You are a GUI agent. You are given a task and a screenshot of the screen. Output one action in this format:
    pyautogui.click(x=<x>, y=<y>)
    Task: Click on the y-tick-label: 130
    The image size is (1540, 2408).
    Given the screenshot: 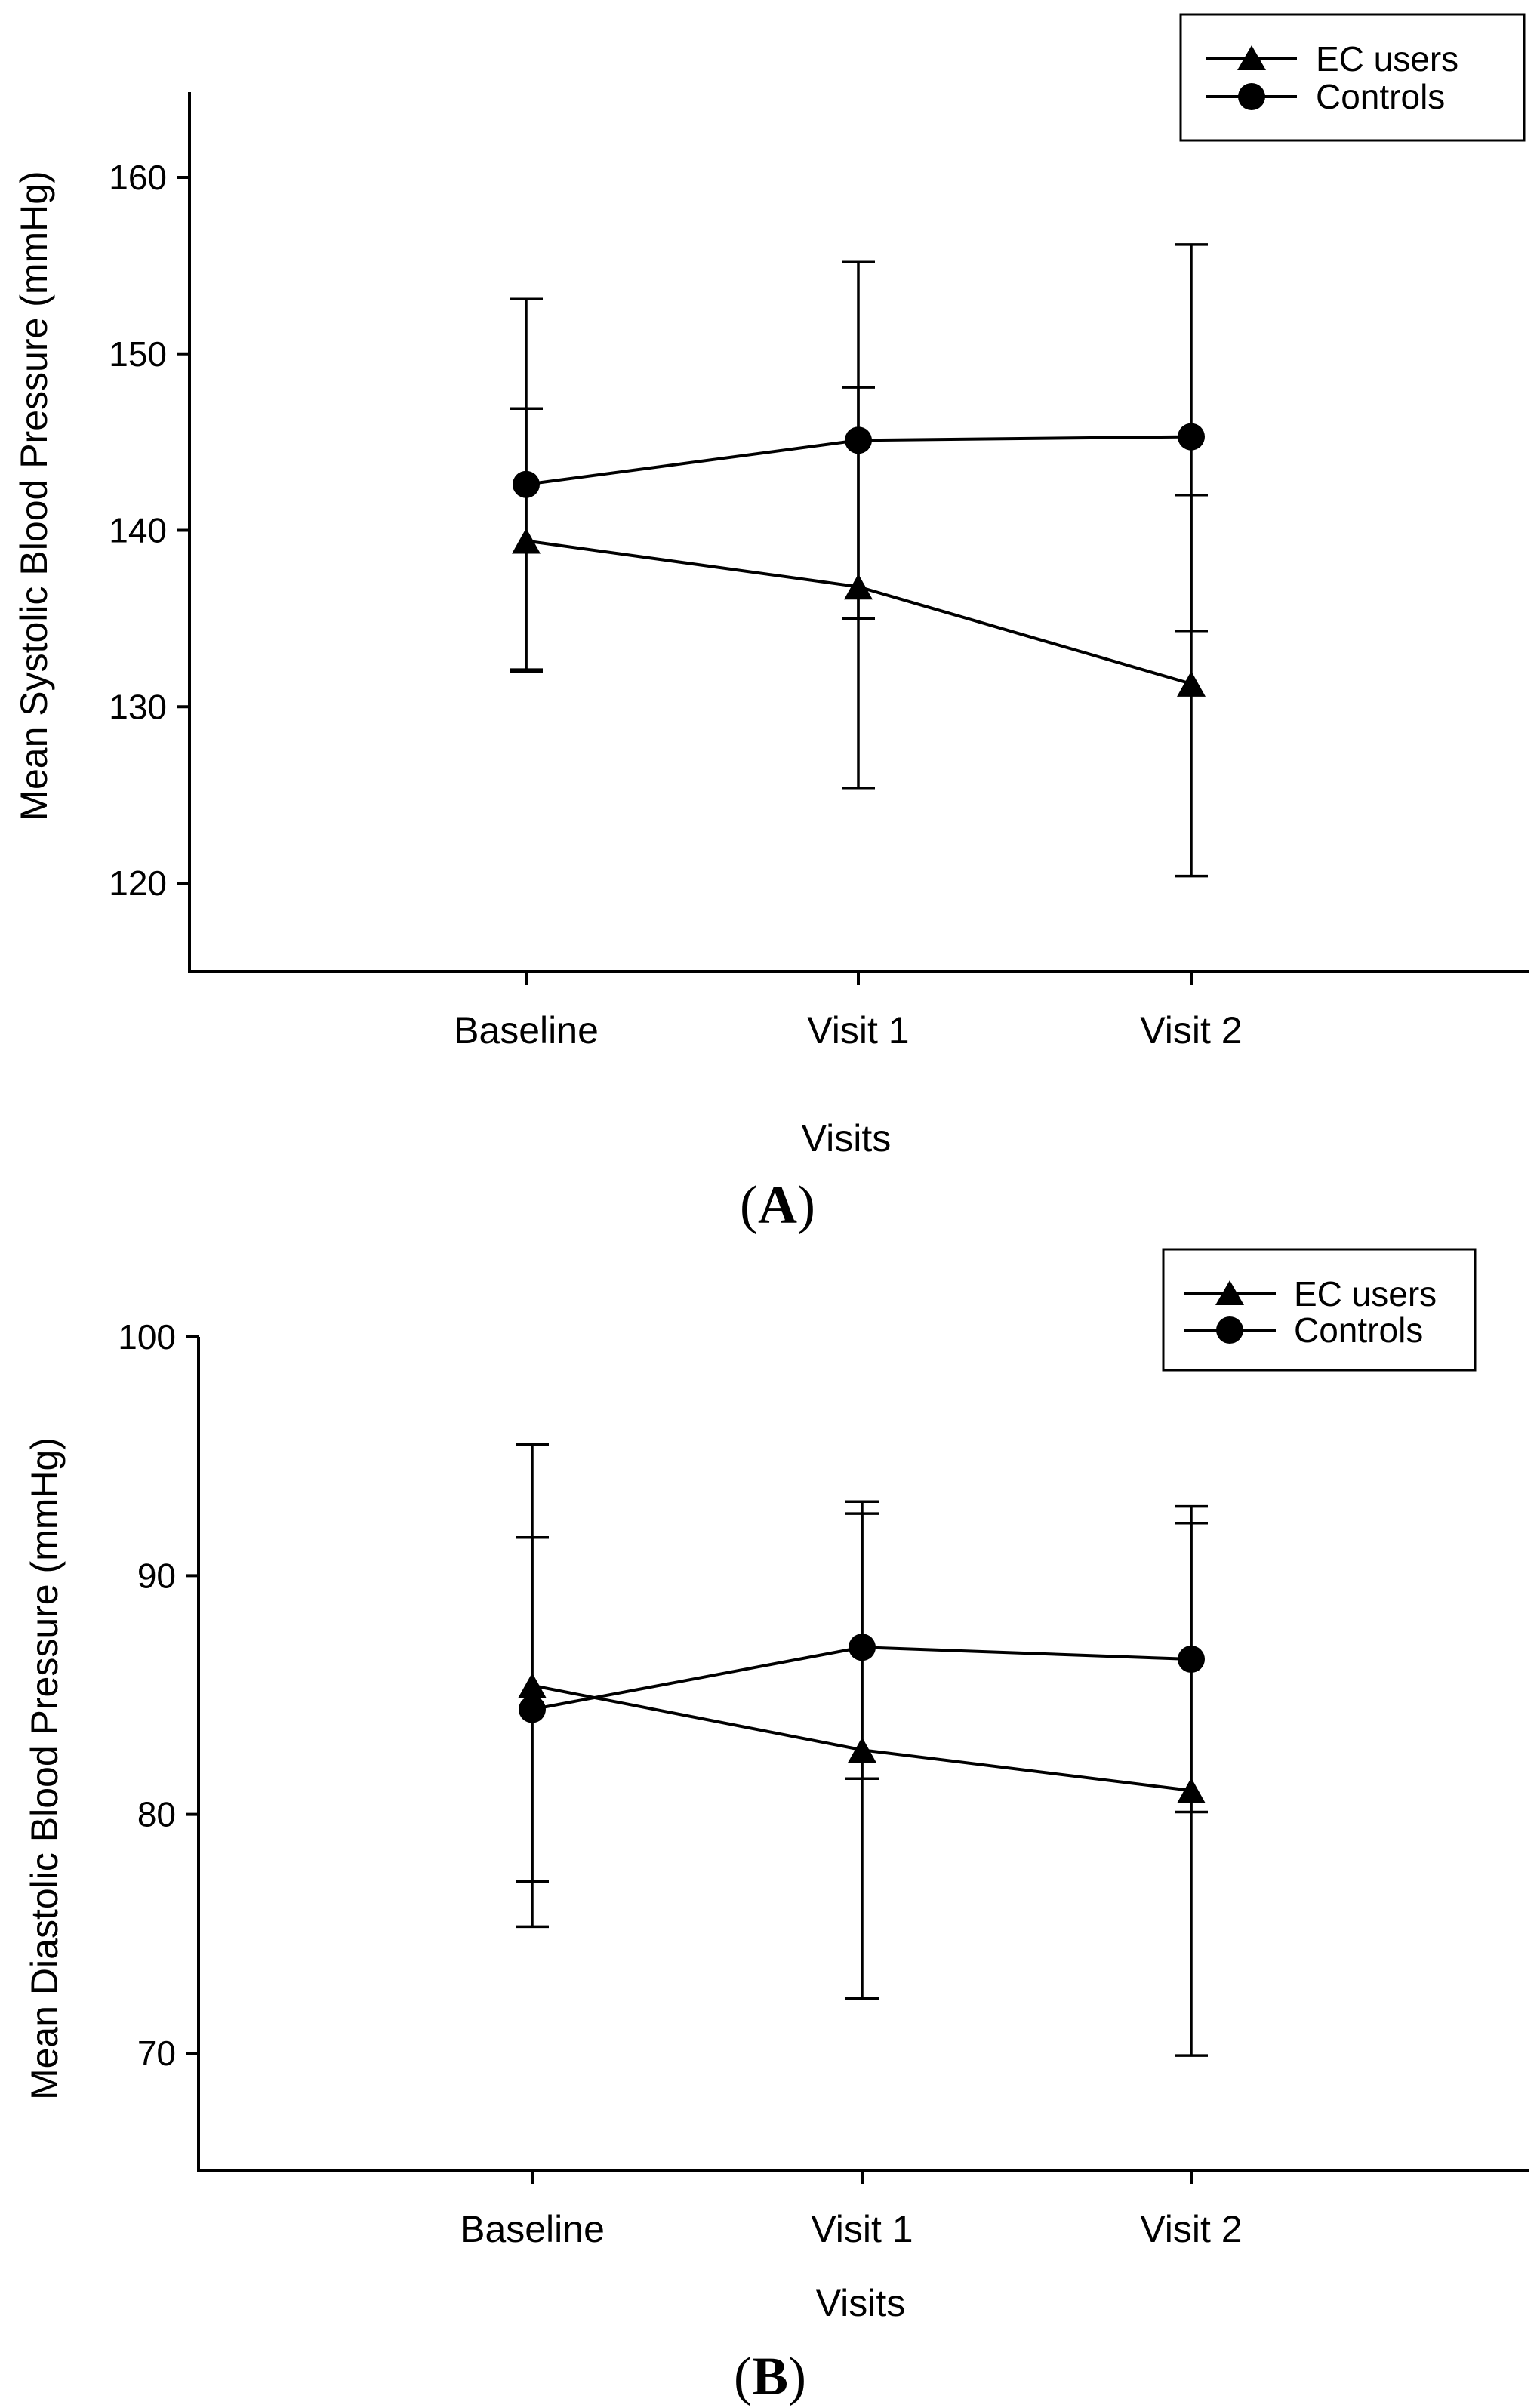 What is the action you would take?
    pyautogui.click(x=138, y=706)
    